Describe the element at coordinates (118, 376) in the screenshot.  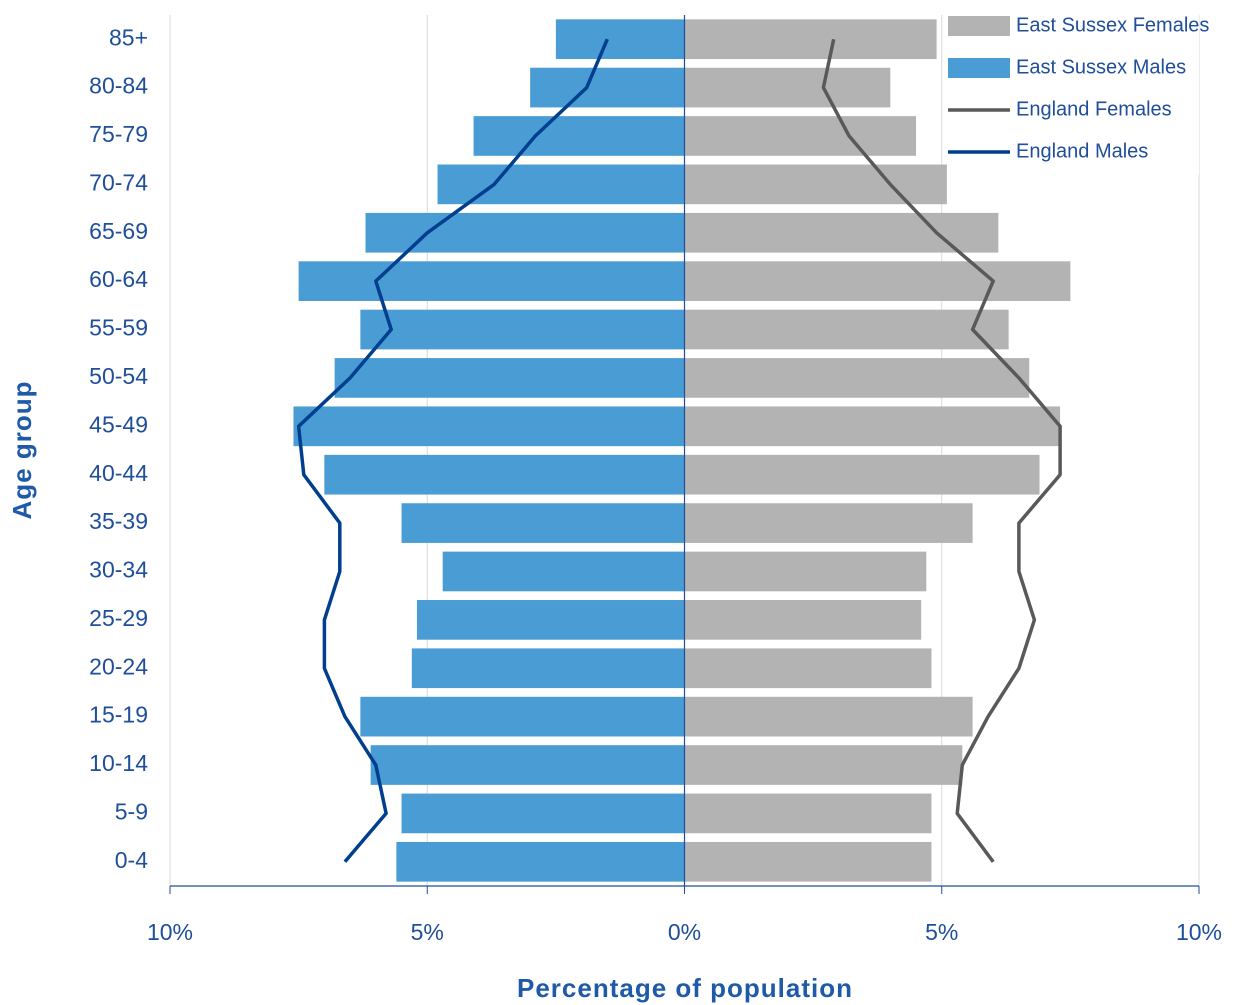
I see `y-tick-label: 50-54` at that location.